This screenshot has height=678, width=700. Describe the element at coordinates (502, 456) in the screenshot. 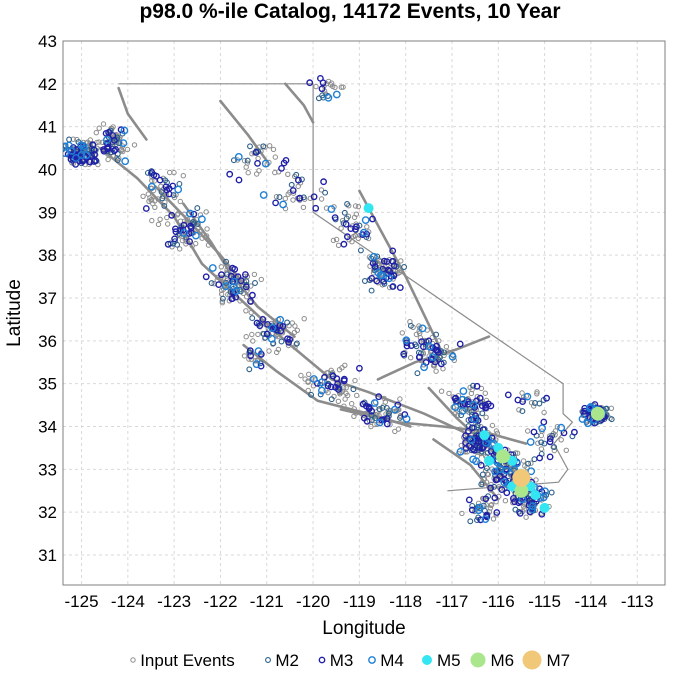

I see `m6-event-marker` at that location.